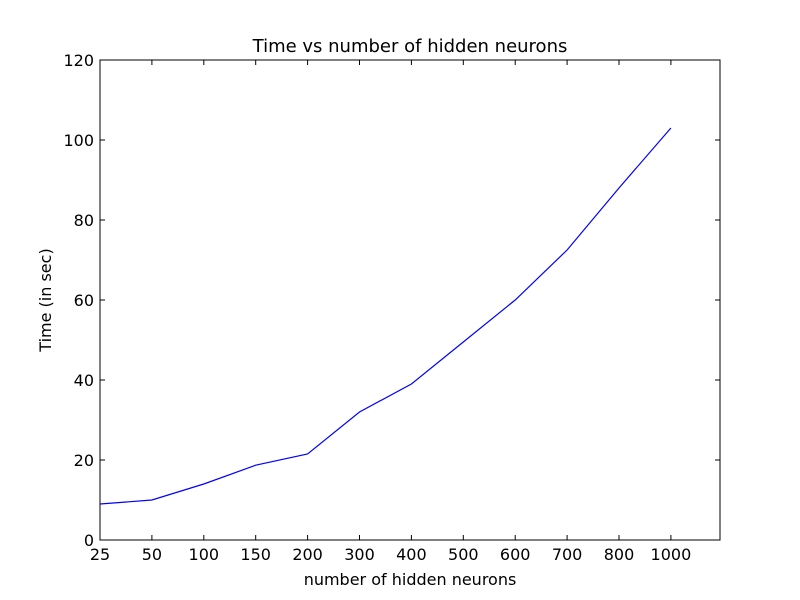 This screenshot has width=800, height=600. I want to click on x-tick-label: 50, so click(152, 554).